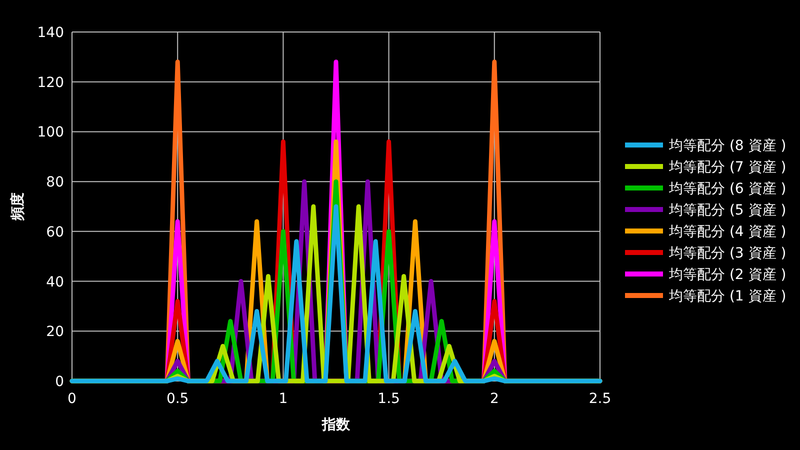 The width and height of the screenshot is (800, 450). Describe the element at coordinates (50, 82) in the screenshot. I see `y-tick-label: 120` at that location.